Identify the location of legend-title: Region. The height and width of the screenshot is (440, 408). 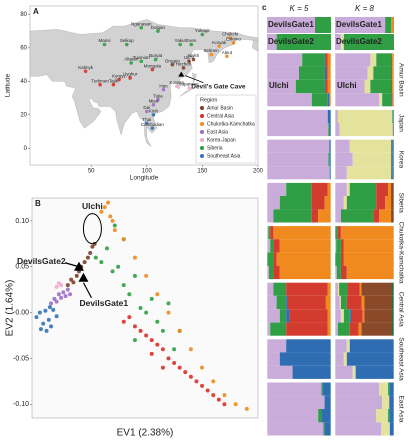
(208, 100).